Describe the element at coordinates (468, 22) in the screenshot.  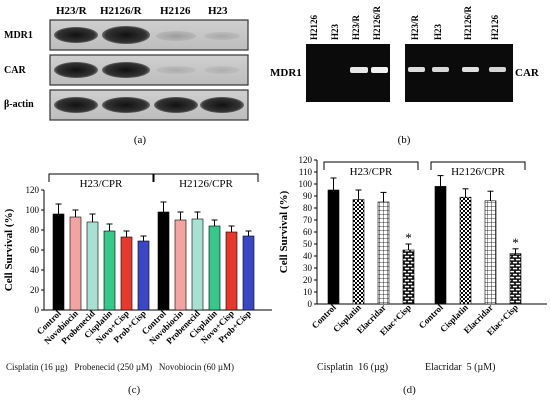
I see `gel2-lane-3: H2126/R` at that location.